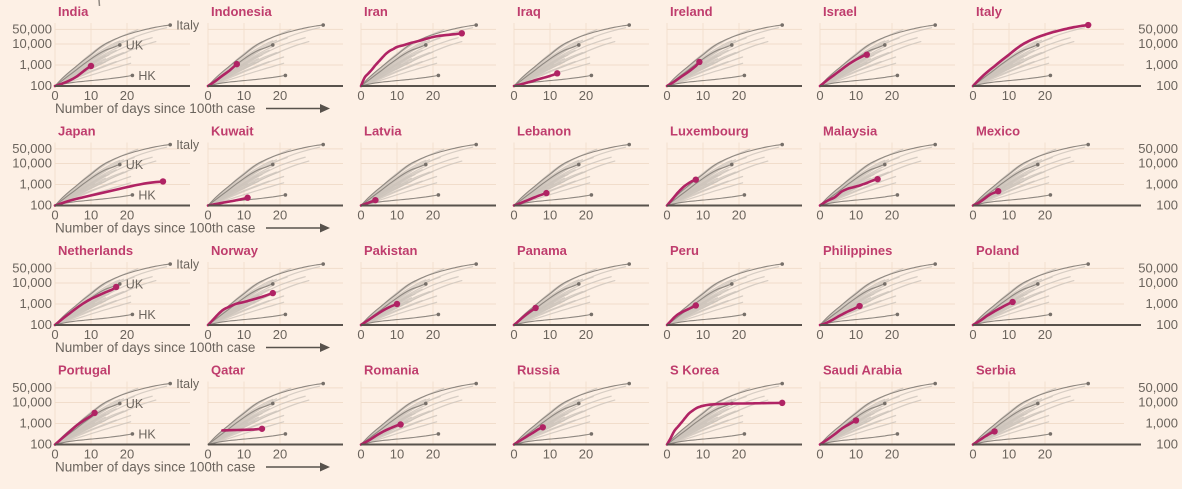 This screenshot has width=1182, height=489. I want to click on caption-arrow-head, so click(325, 467).